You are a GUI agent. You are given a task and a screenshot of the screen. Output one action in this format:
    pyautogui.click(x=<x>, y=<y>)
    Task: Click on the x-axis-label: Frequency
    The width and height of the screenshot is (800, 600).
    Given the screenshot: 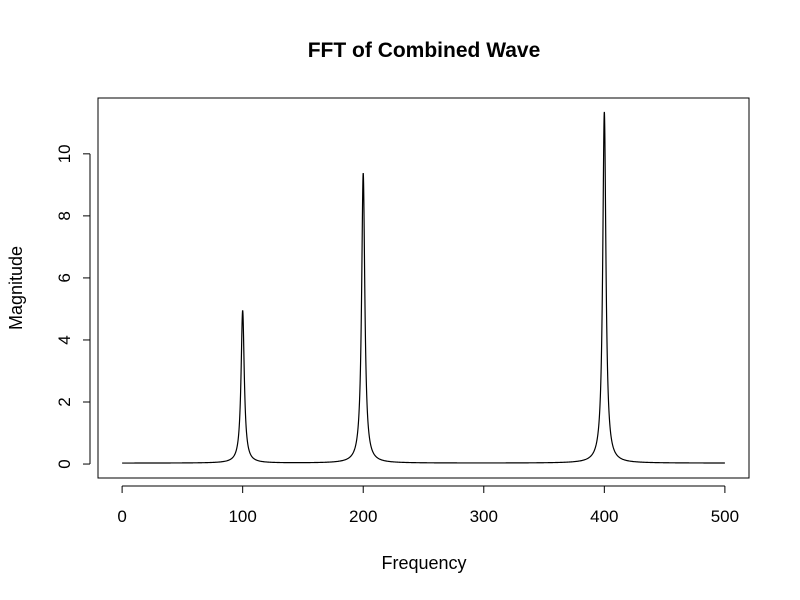 What is the action you would take?
    pyautogui.click(x=423, y=563)
    